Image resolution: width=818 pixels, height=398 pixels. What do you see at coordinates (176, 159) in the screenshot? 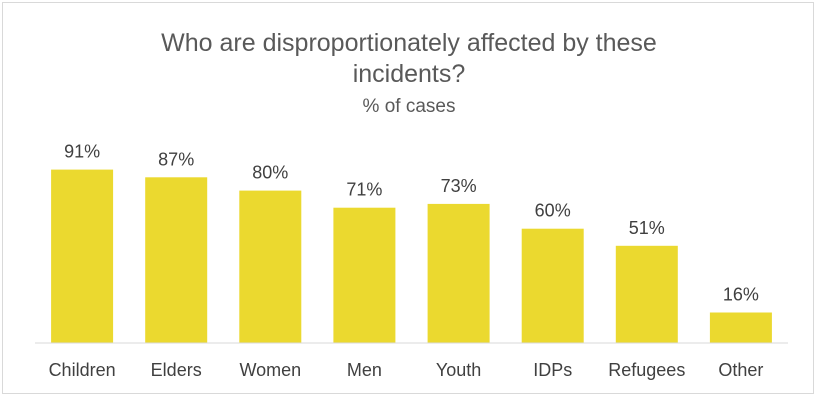
I see `value-label-elders: 87%` at bounding box center [176, 159].